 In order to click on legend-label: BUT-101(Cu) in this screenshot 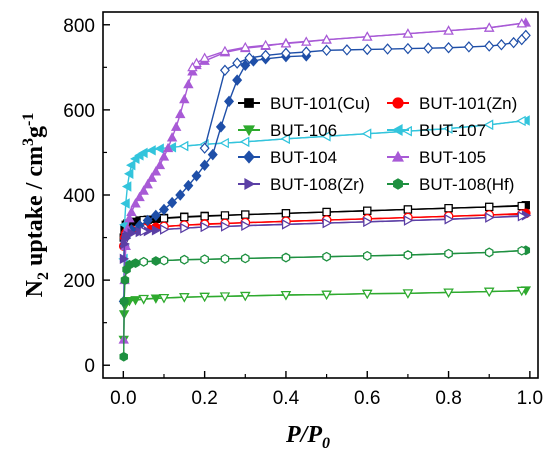, I will do `click(320, 103)`.